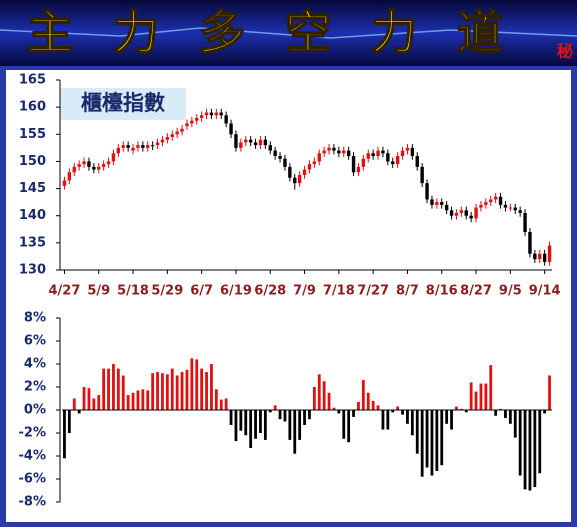 The width and height of the screenshot is (577, 531). What do you see at coordinates (236, 291) in the screenshot?
I see `x-tick-label: 6/19` at bounding box center [236, 291].